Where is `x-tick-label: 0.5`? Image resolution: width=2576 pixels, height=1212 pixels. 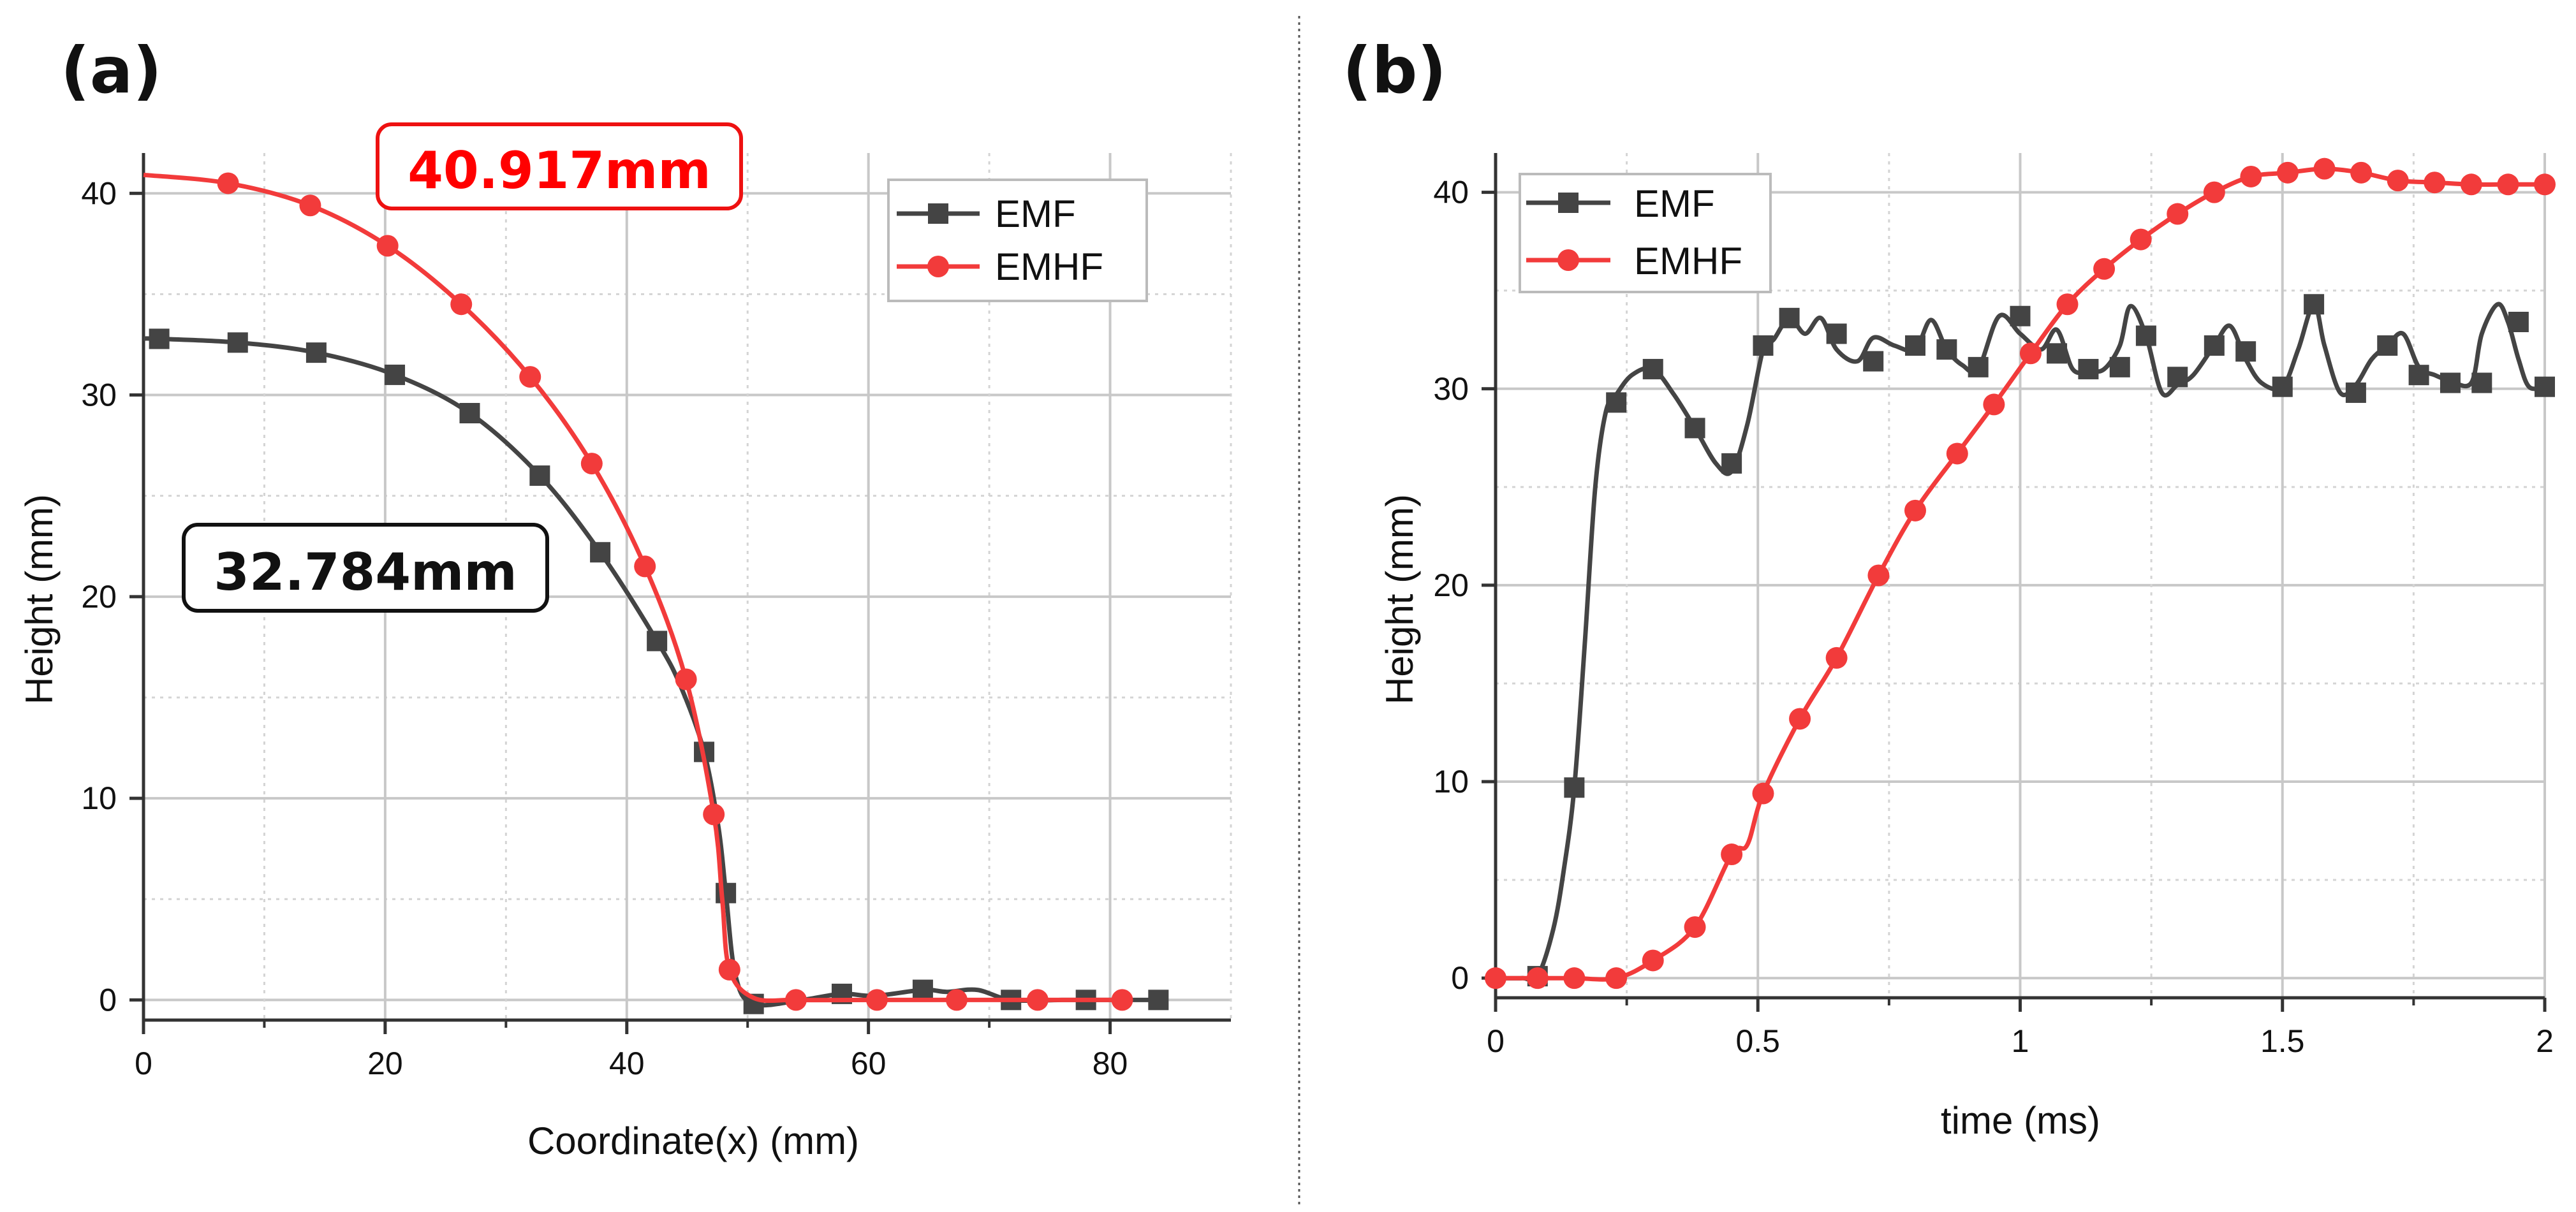 x-tick-label: 0.5 is located at coordinates (1757, 1041).